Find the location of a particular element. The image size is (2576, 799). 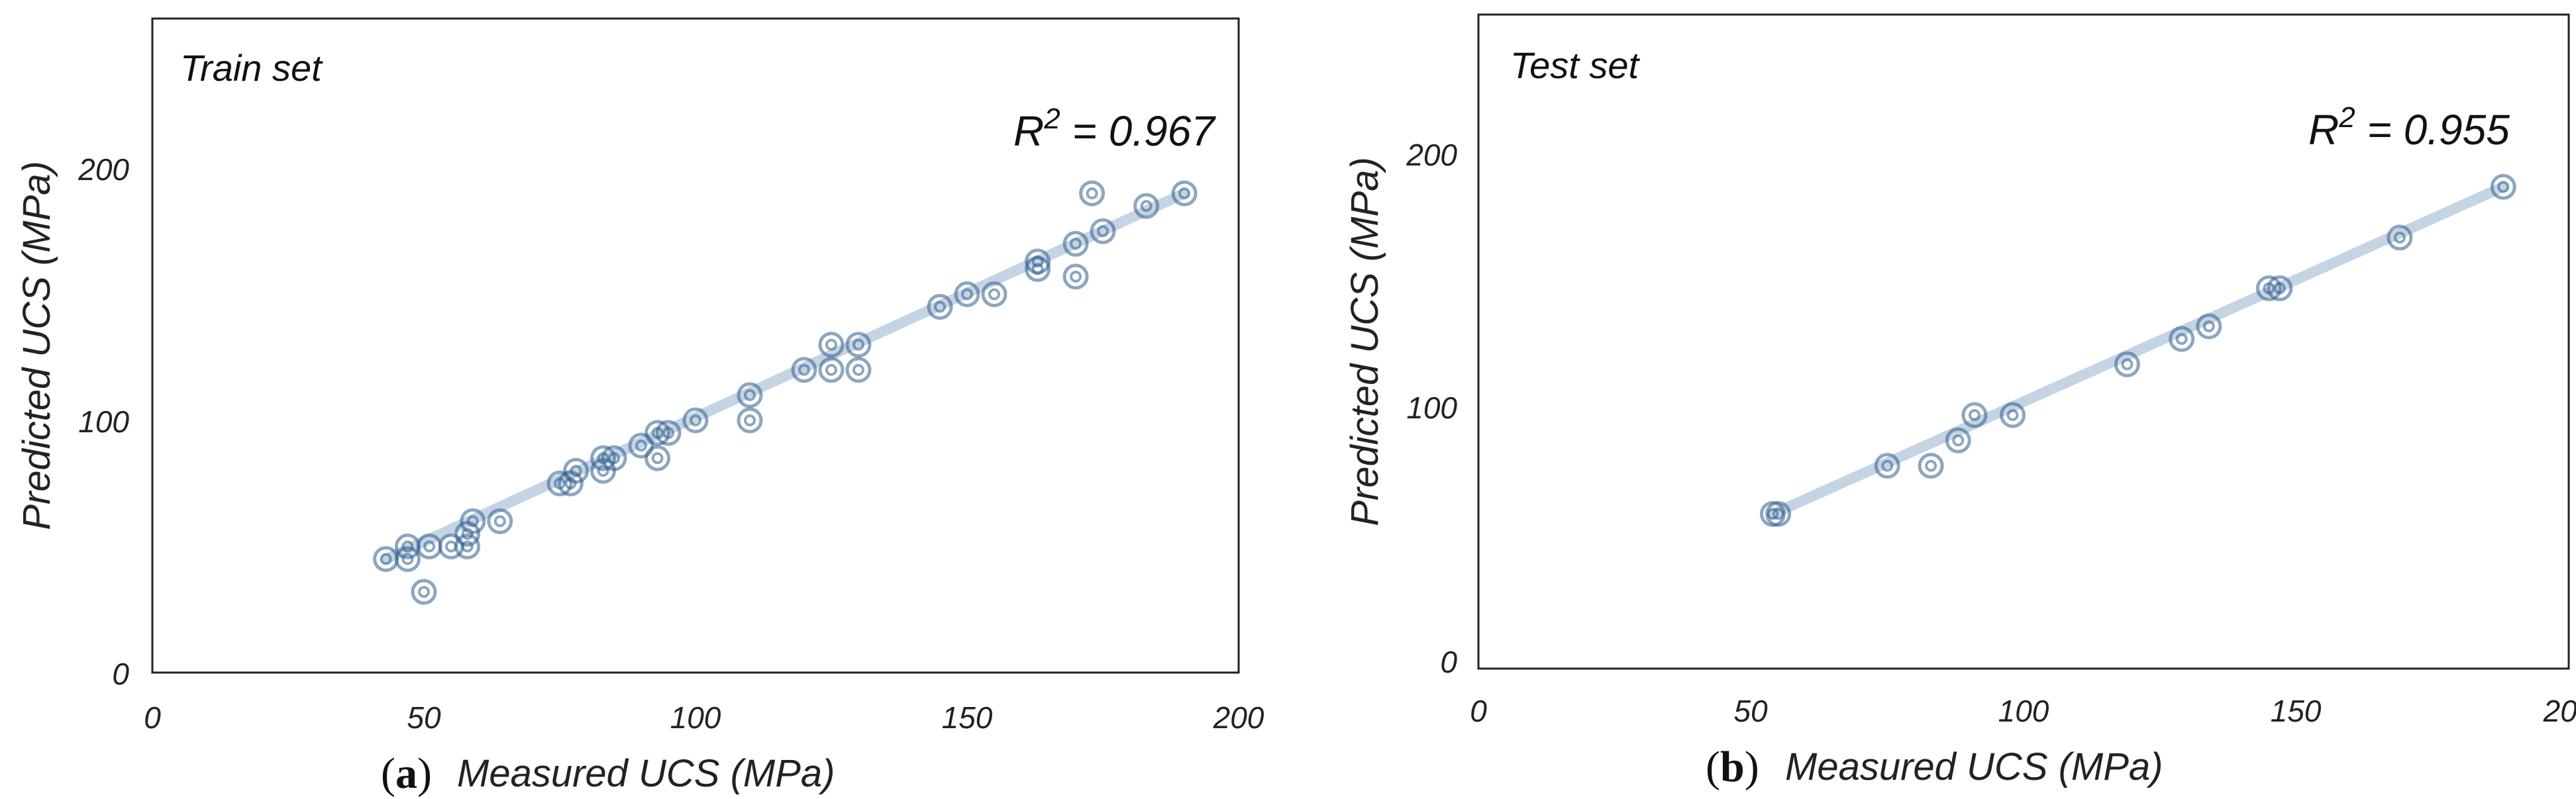

y-tick-label-b: 100 is located at coordinates (1431, 408).